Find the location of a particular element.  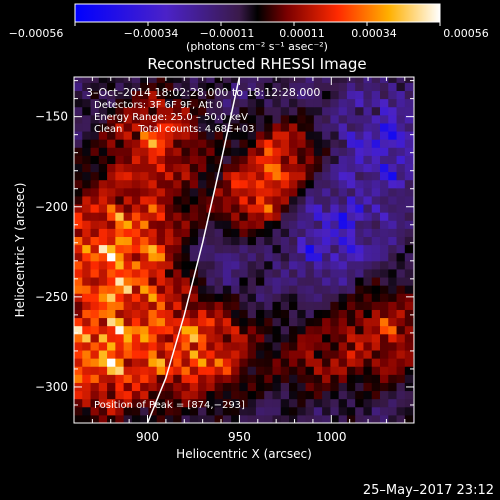

footer-date: 25–May–2017 23:12 is located at coordinates (428, 490).